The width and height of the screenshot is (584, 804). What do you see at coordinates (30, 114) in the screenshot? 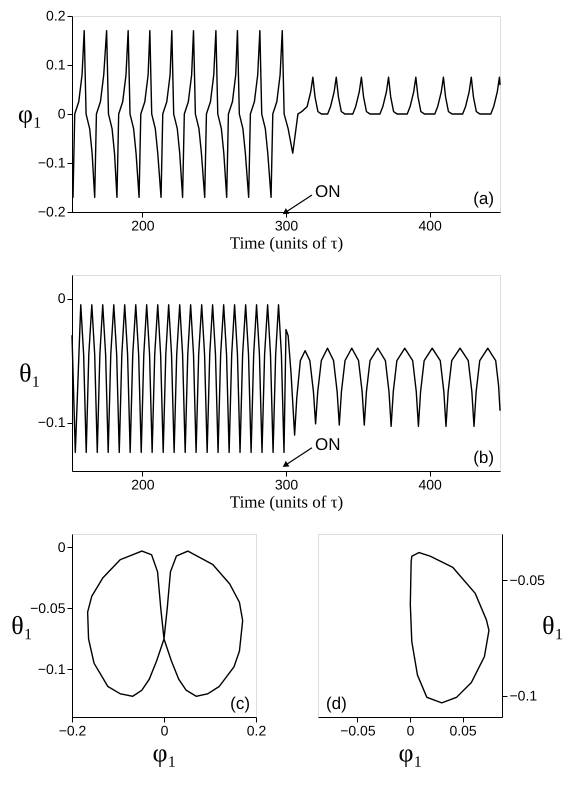
I see `y-axis-title: φ₁` at bounding box center [30, 114].